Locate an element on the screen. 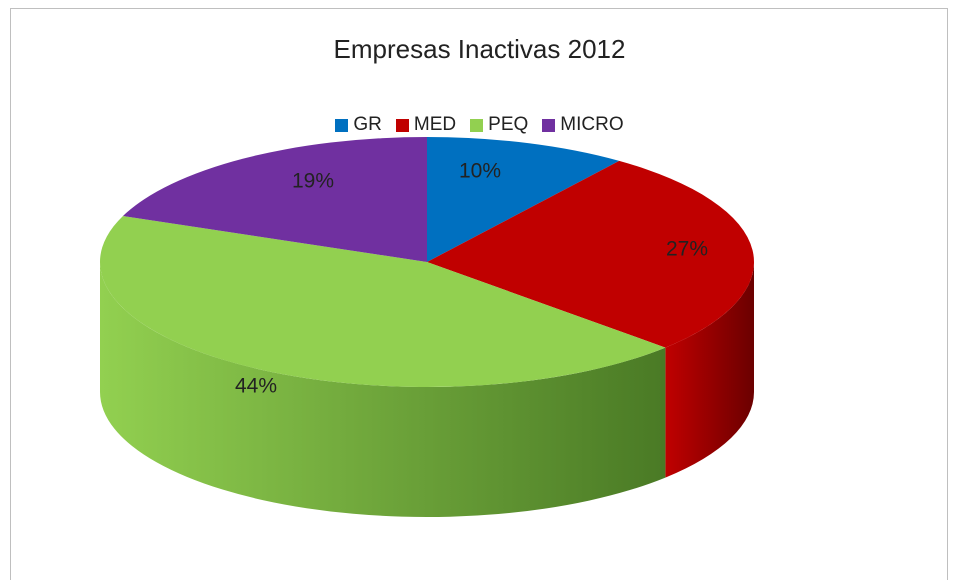 The width and height of the screenshot is (959, 580). legend-item-gr: GR is located at coordinates (358, 125).